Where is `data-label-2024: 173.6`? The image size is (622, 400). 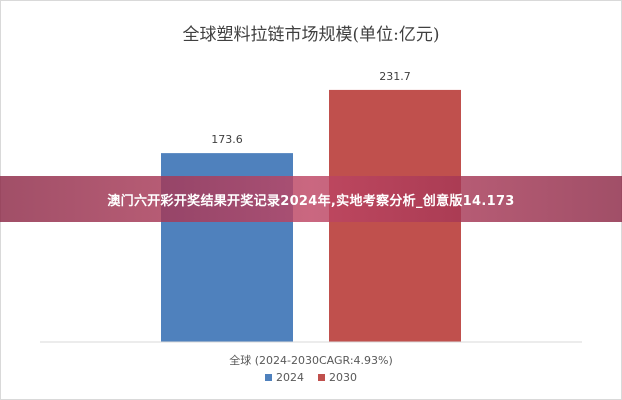
data-label-2024: 173.6 is located at coordinates (227, 139).